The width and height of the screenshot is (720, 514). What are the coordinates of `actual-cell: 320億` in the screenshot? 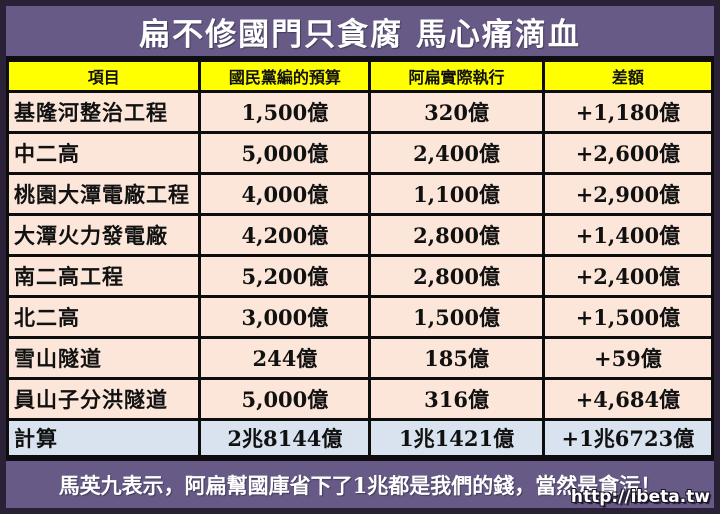 It's located at (456, 112).